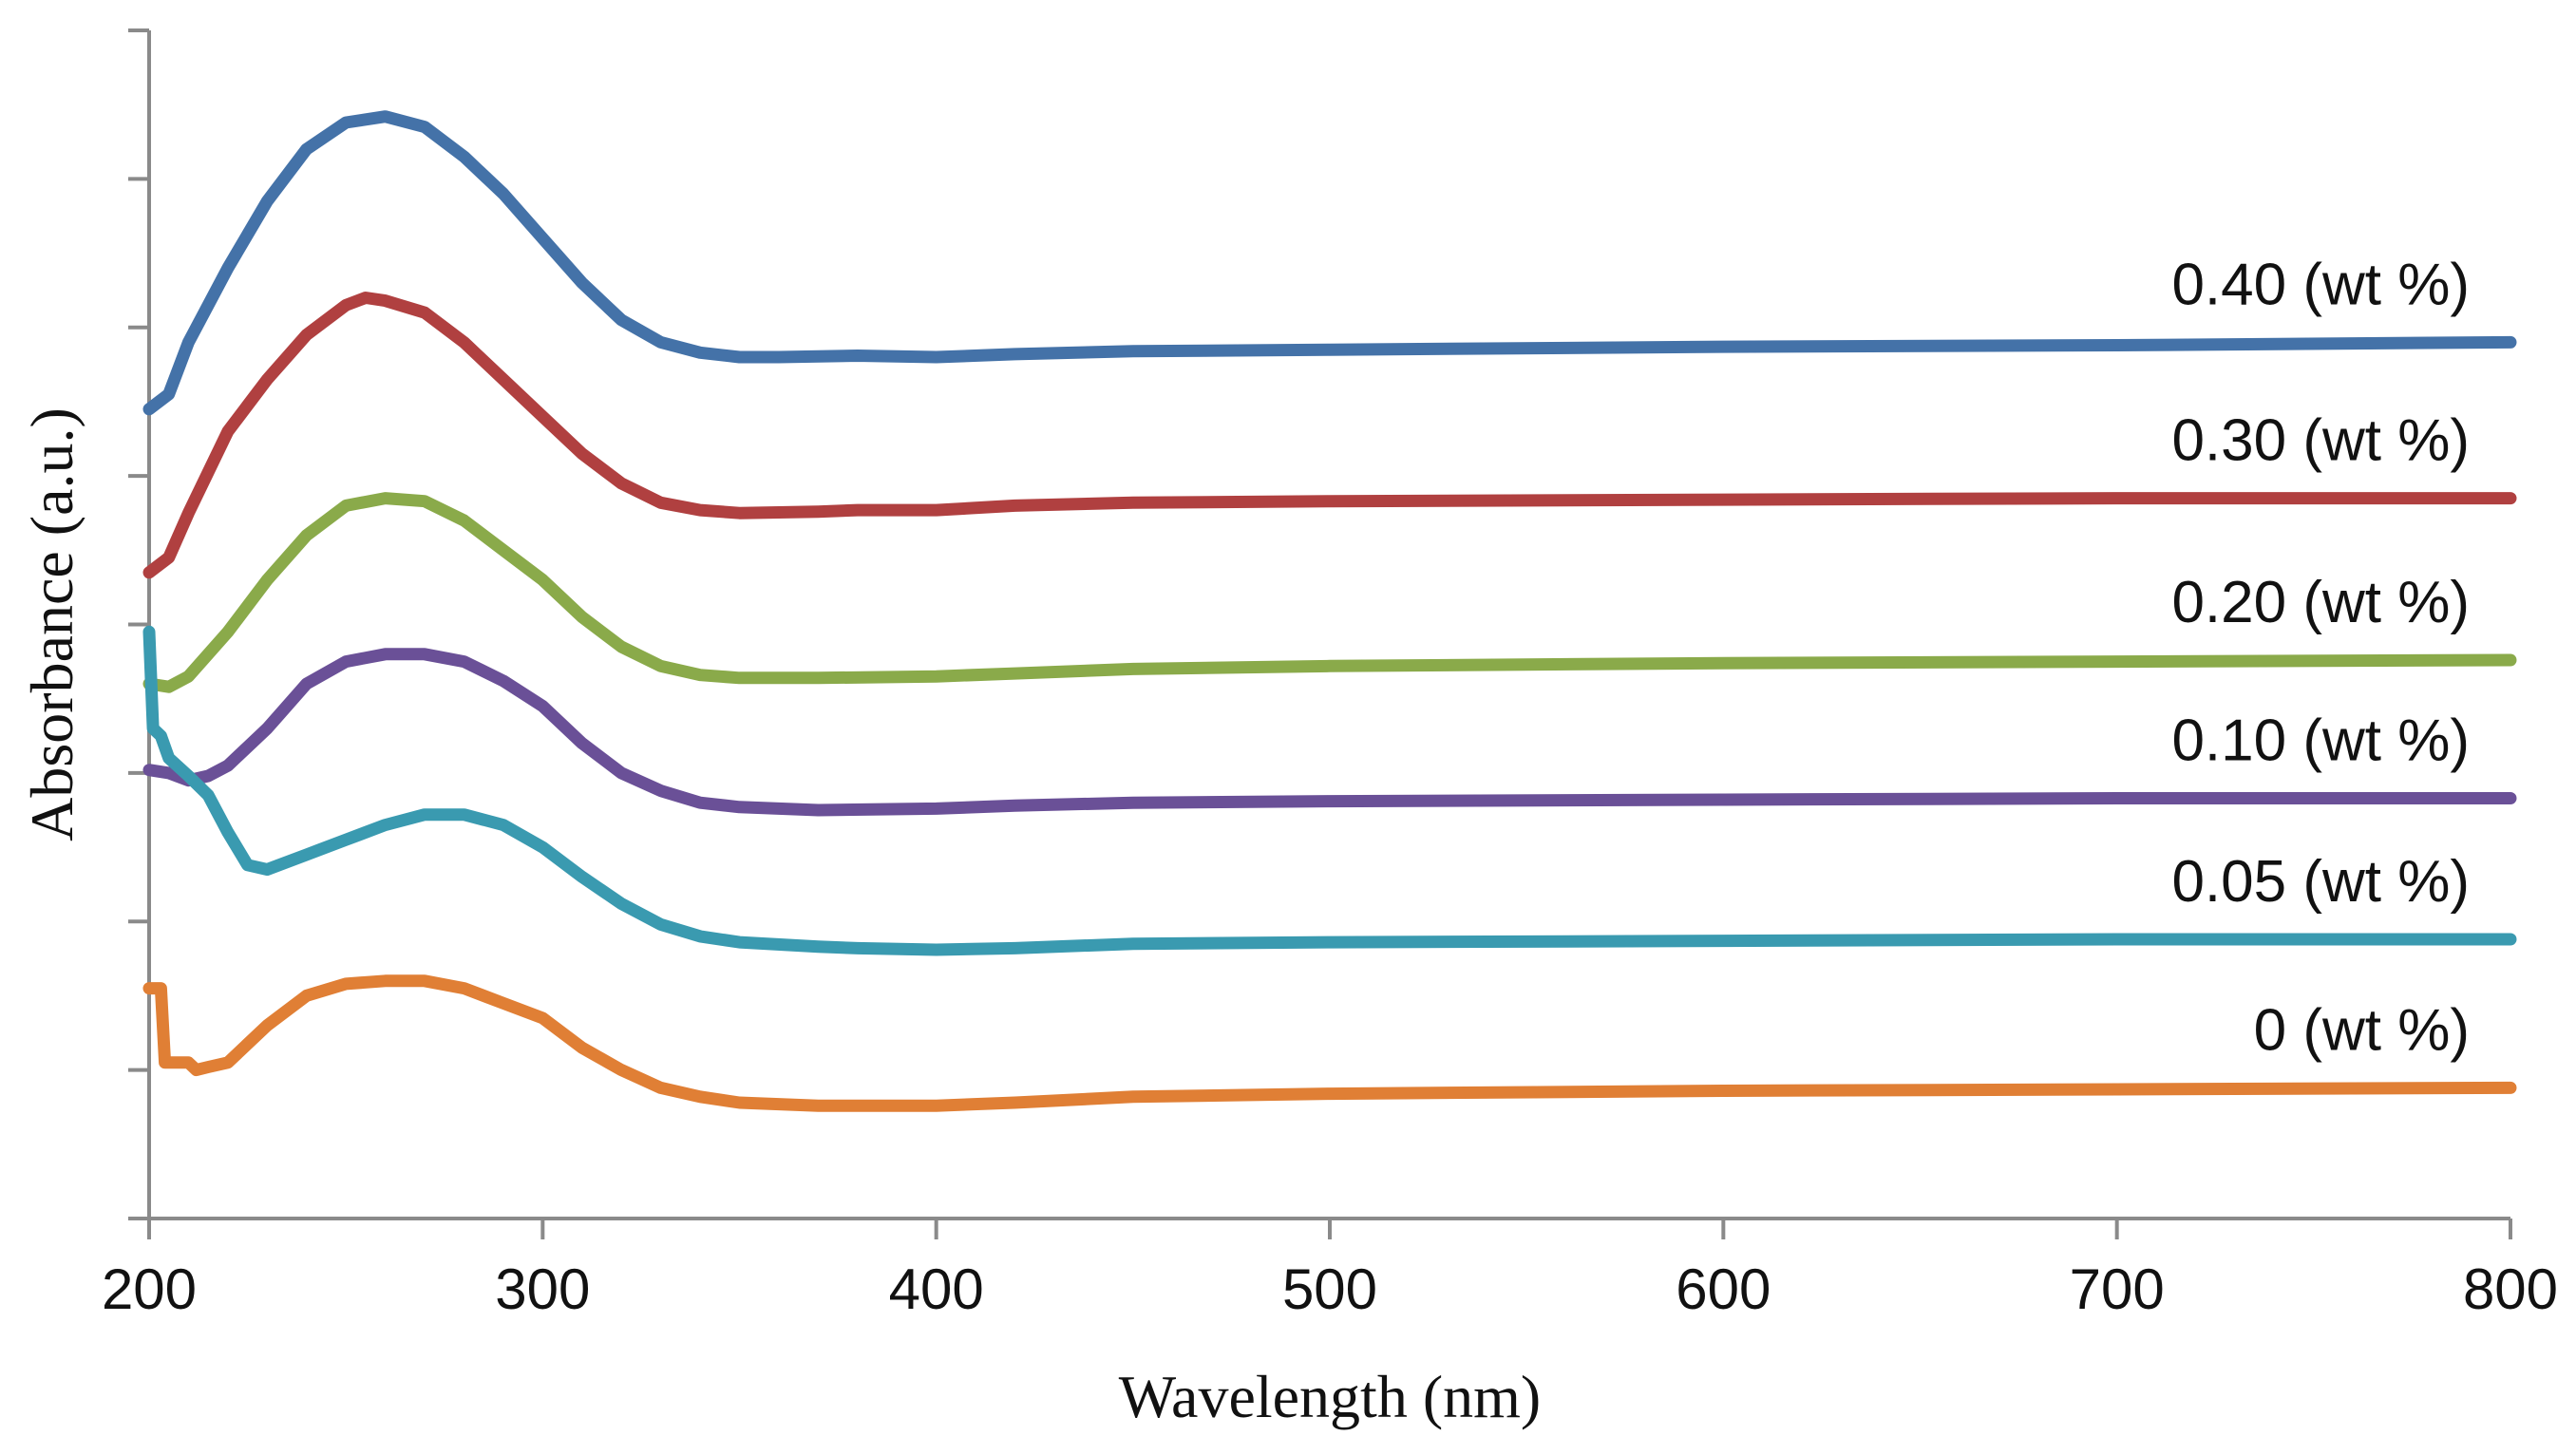 Image resolution: width=2576 pixels, height=1455 pixels. Describe the element at coordinates (2362, 1030) in the screenshot. I see `series-label-5: 0 (wt %)` at that location.